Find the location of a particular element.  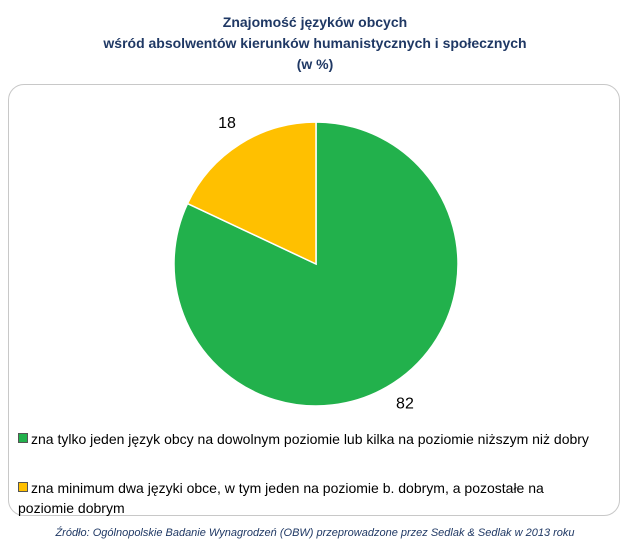

chart-title-line-3: (w %) is located at coordinates (315, 64).